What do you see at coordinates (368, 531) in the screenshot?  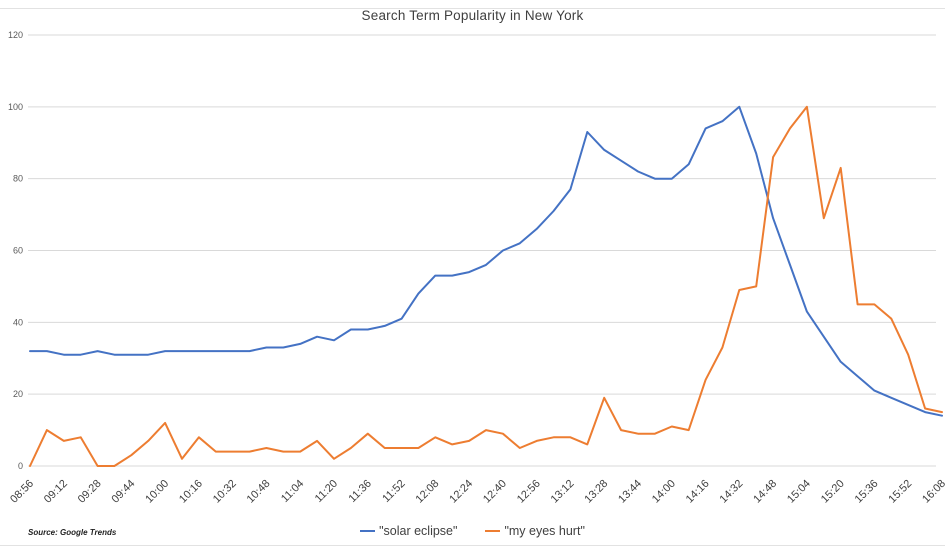 I see `legend-line-swatch-solar-eclipse` at bounding box center [368, 531].